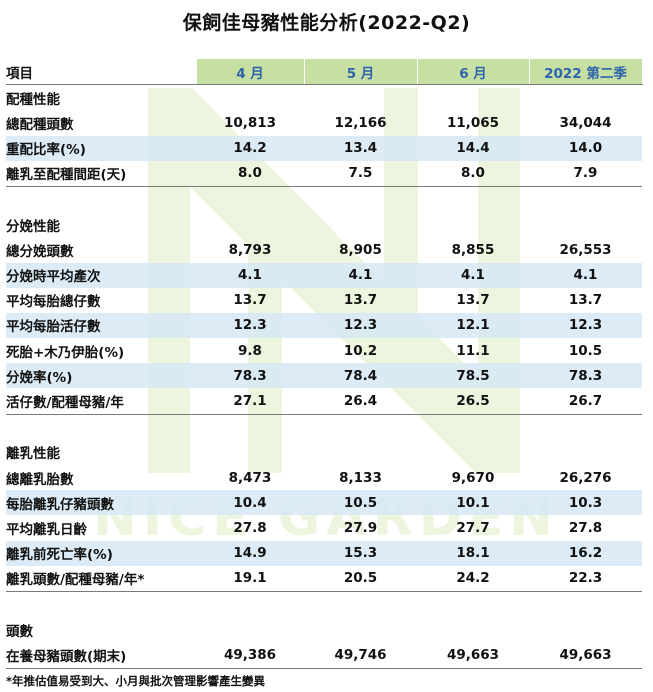 The image size is (653, 692). What do you see at coordinates (65, 352) in the screenshot?
I see `row-label: 死胎+木乃伊胎(%)` at bounding box center [65, 352].